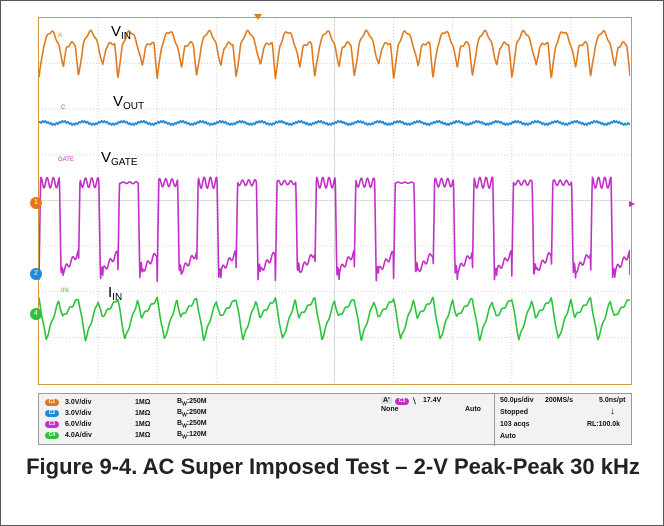 The image size is (664, 526). What do you see at coordinates (508, 436) in the screenshot?
I see `acquisition-mode: Auto` at bounding box center [508, 436].